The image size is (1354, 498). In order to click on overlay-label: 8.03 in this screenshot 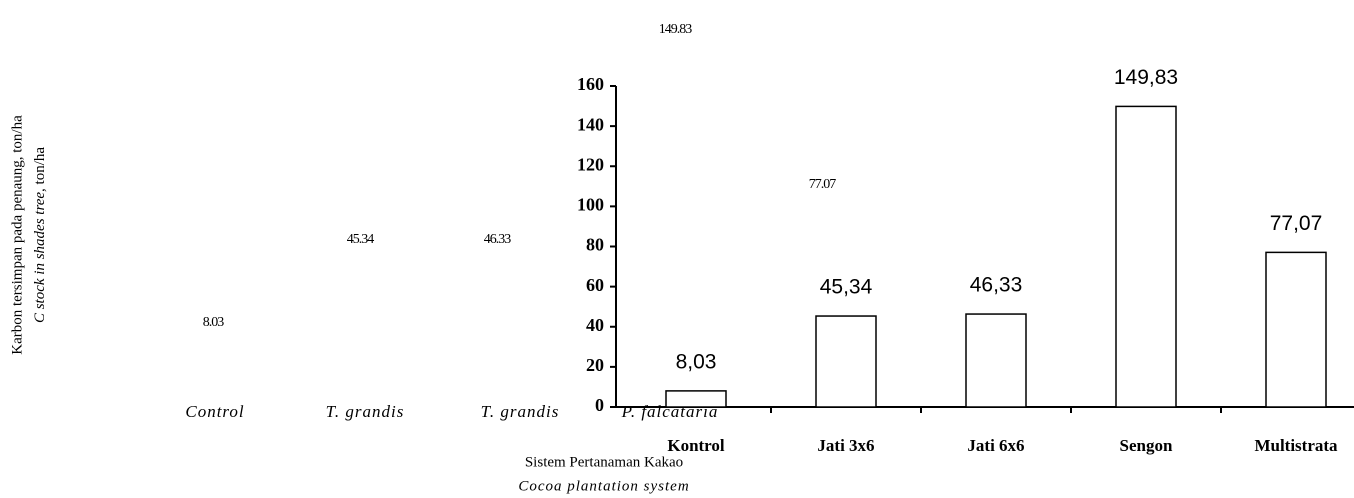, I will do `click(214, 322)`.